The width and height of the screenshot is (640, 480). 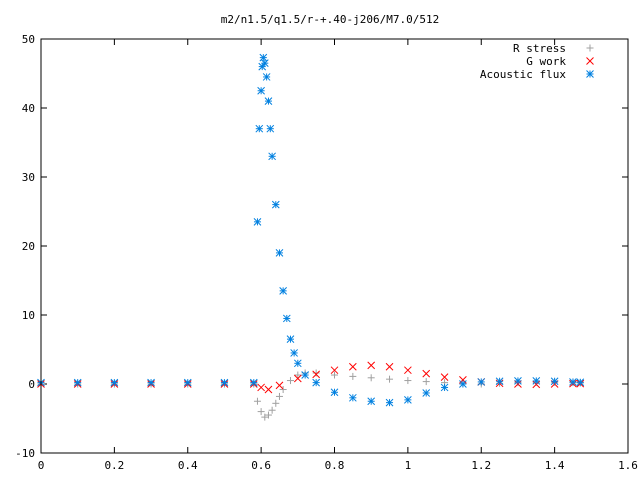 I want to click on x-tick-label: 0, so click(x=41, y=465).